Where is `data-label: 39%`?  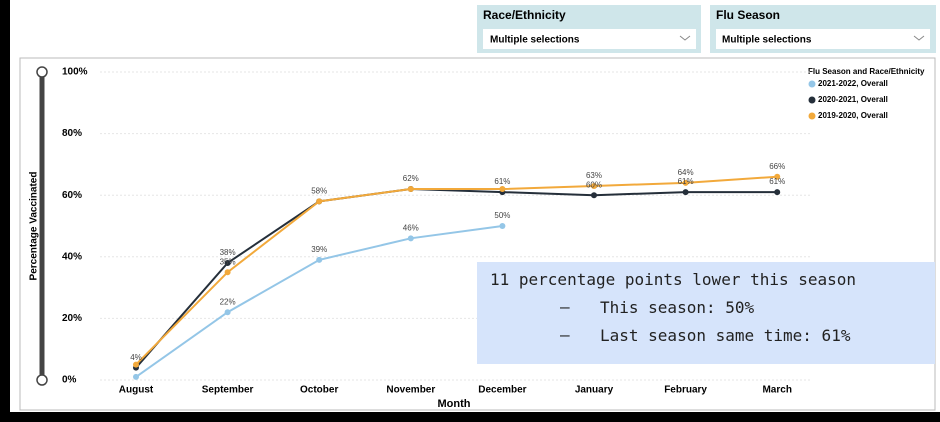 data-label: 39% is located at coordinates (319, 249).